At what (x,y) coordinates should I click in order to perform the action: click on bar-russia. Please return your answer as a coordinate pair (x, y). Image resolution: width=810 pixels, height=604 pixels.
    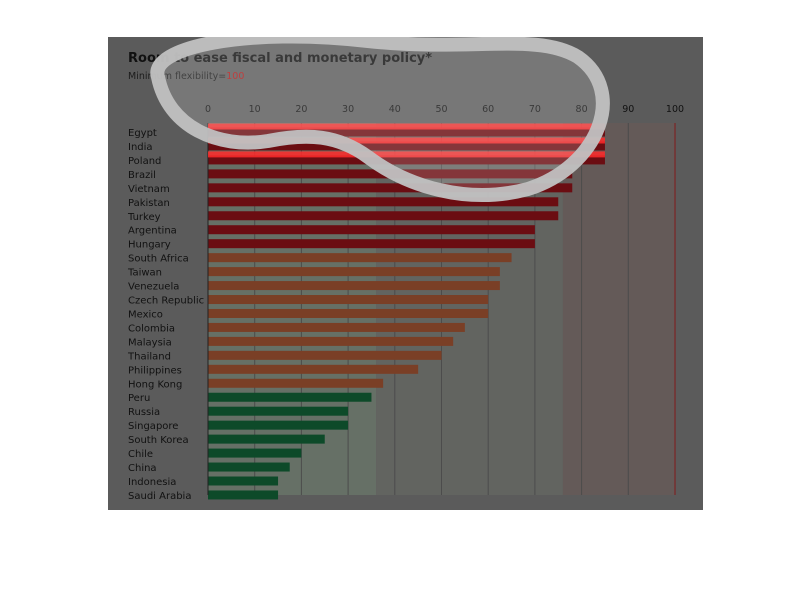
    Looking at the image, I should click on (278, 411).